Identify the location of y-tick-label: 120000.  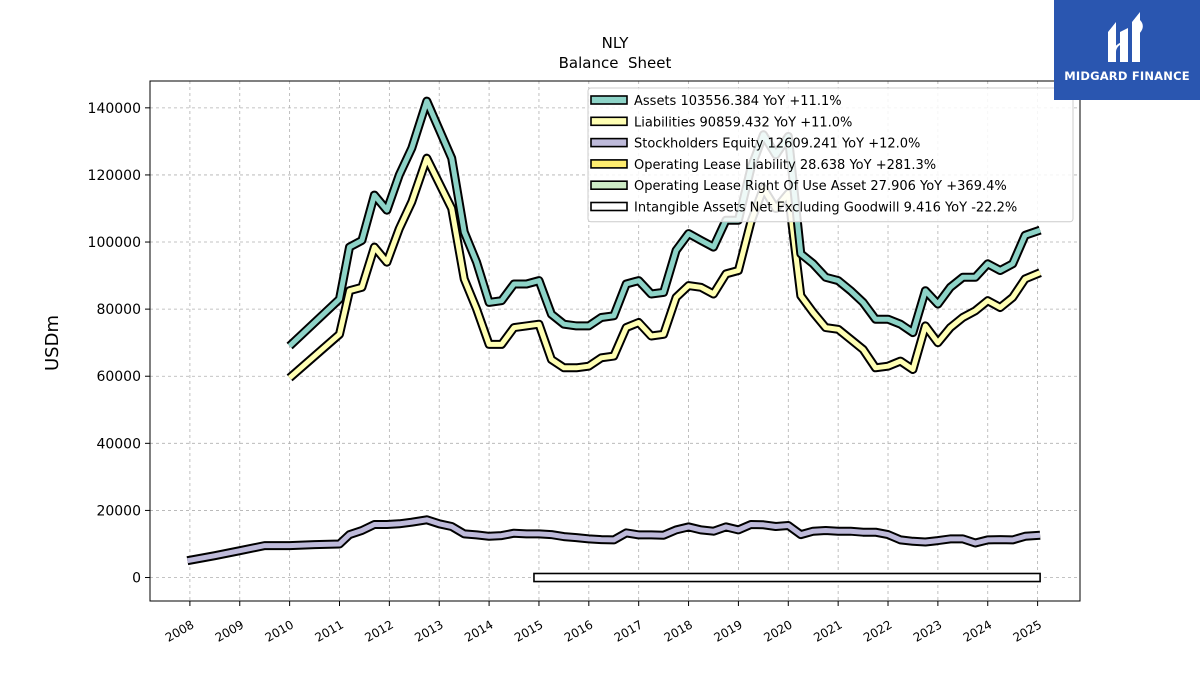
(114, 176).